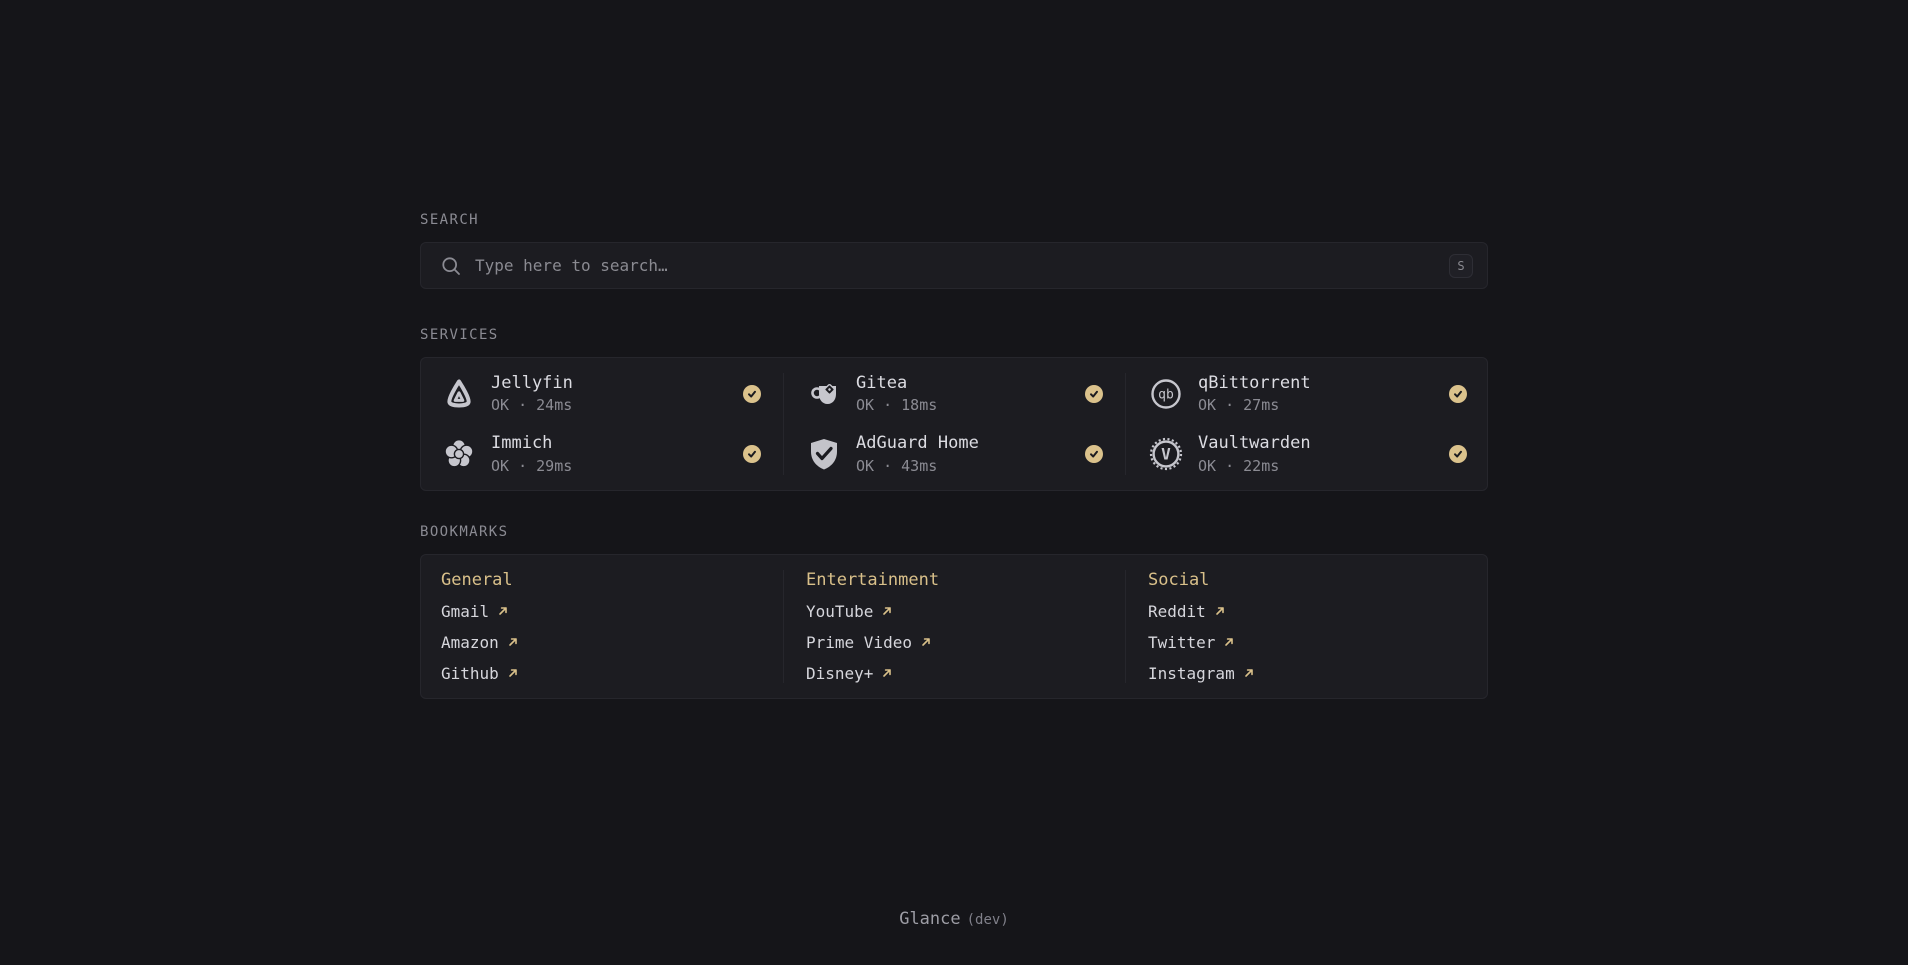 This screenshot has width=1908, height=965. I want to click on bookmark-link-youtube: YouTube, so click(849, 611).